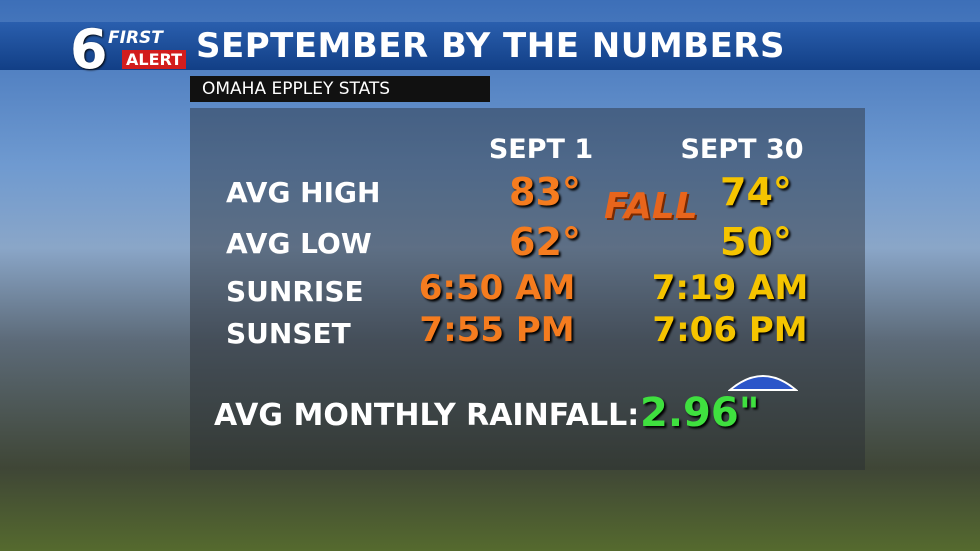 This screenshot has height=551, width=980. Describe the element at coordinates (303, 192) in the screenshot. I see `row-label: AVG HIGH` at that location.